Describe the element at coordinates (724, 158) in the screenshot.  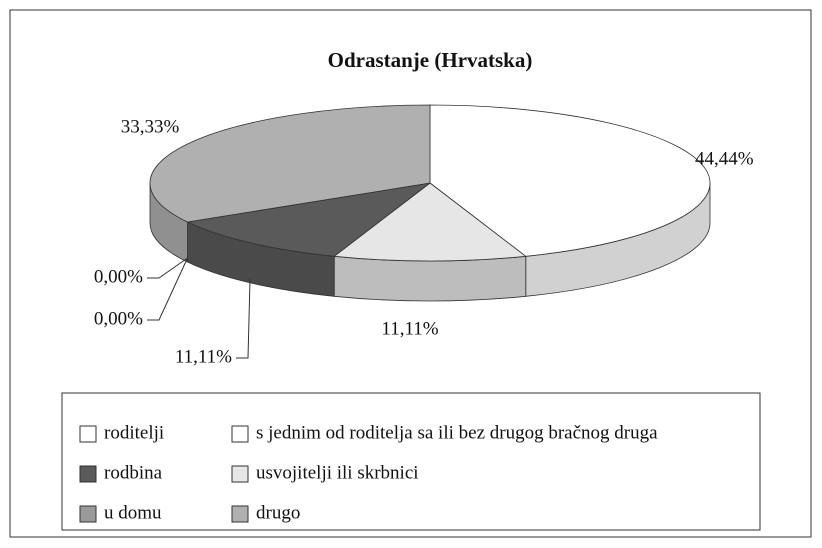
I see `data-label: 44,44%` at that location.